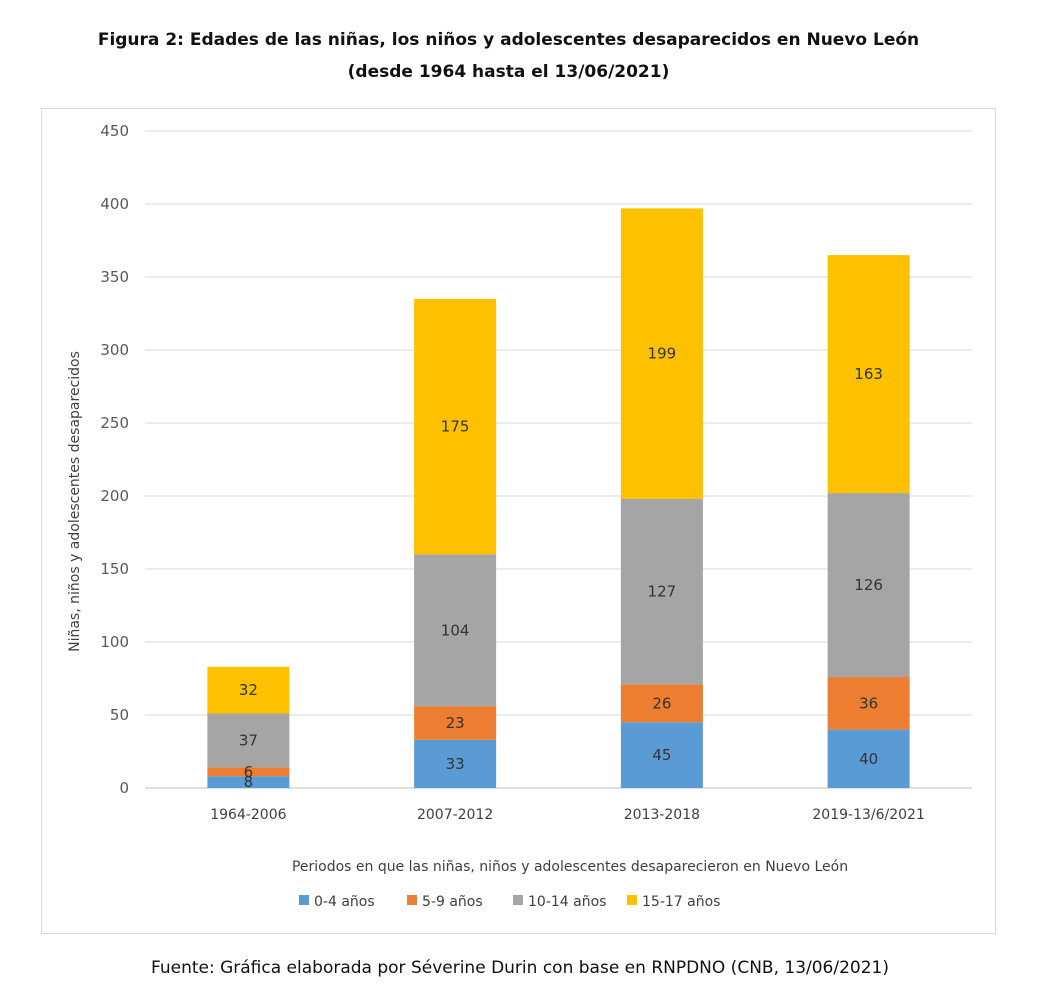 Image resolution: width=1057 pixels, height=1000 pixels. What do you see at coordinates (344, 902) in the screenshot?
I see `legend-label: 0-4 años` at bounding box center [344, 902].